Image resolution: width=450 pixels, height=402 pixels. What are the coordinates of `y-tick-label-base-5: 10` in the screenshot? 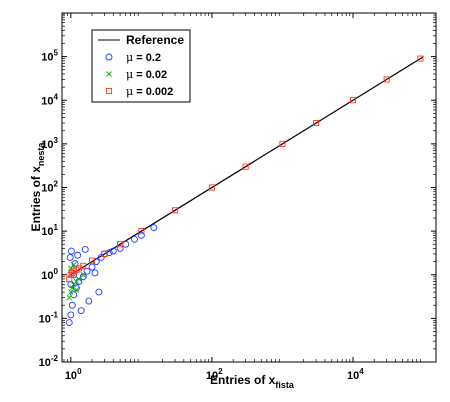 It's located at (47, 145).